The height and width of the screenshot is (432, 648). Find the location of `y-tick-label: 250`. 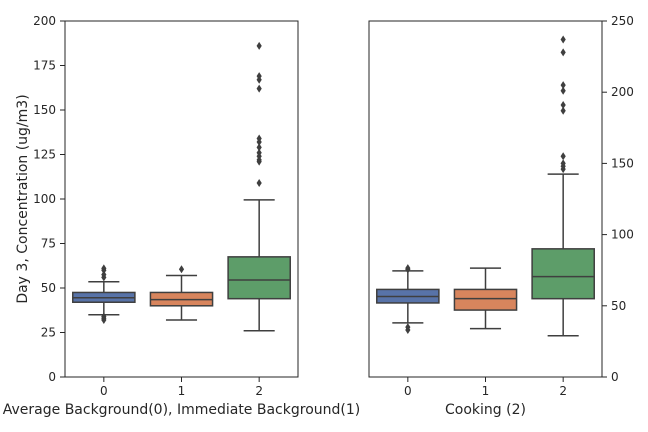

y-tick-label: 250 is located at coordinates (622, 21).